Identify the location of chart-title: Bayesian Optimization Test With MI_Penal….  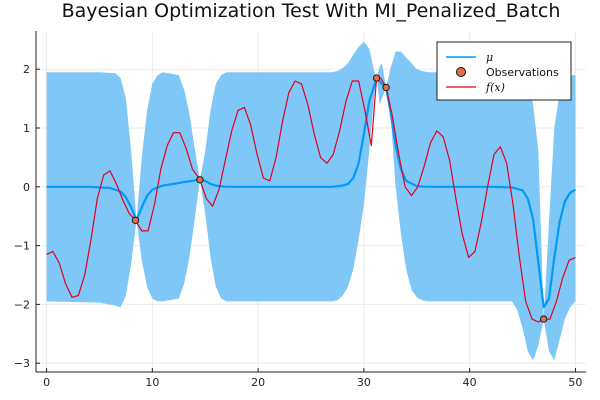
(311, 11).